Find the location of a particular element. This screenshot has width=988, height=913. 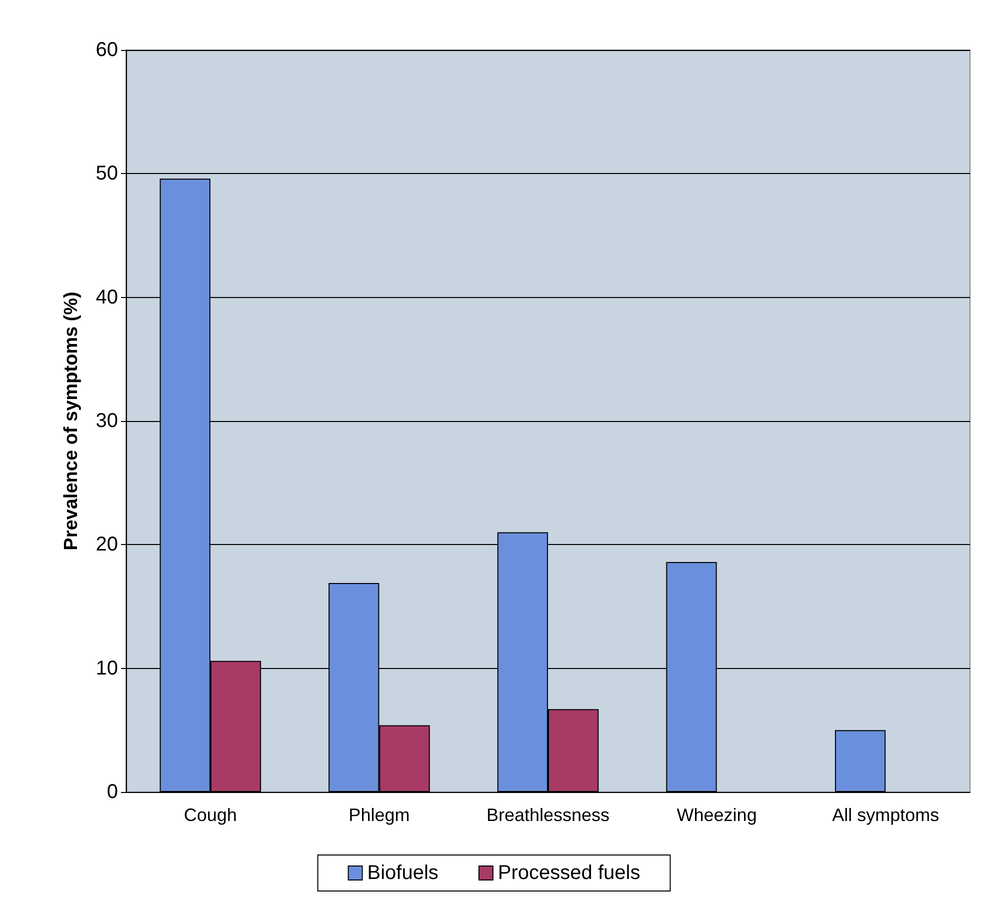

x-tick-label: Phlegm is located at coordinates (379, 815).